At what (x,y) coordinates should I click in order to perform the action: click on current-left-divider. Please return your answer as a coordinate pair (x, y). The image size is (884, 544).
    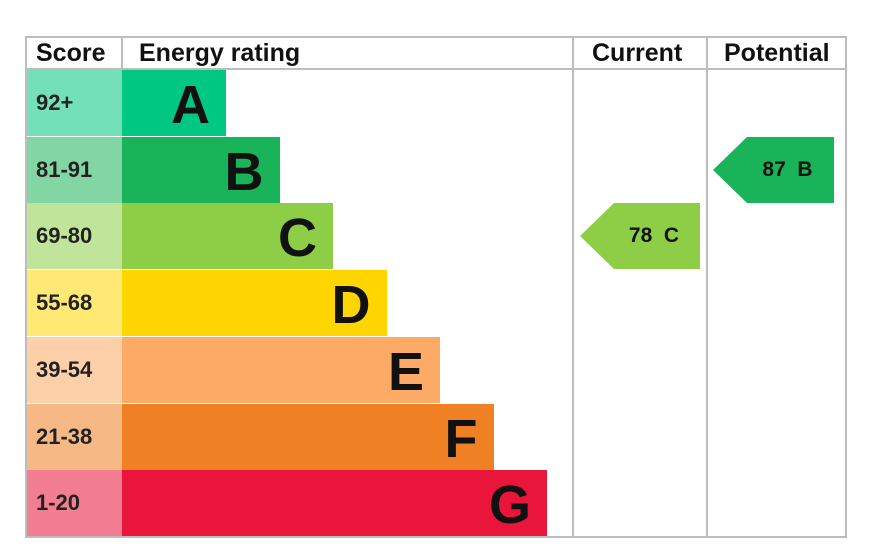
    Looking at the image, I should click on (573, 287).